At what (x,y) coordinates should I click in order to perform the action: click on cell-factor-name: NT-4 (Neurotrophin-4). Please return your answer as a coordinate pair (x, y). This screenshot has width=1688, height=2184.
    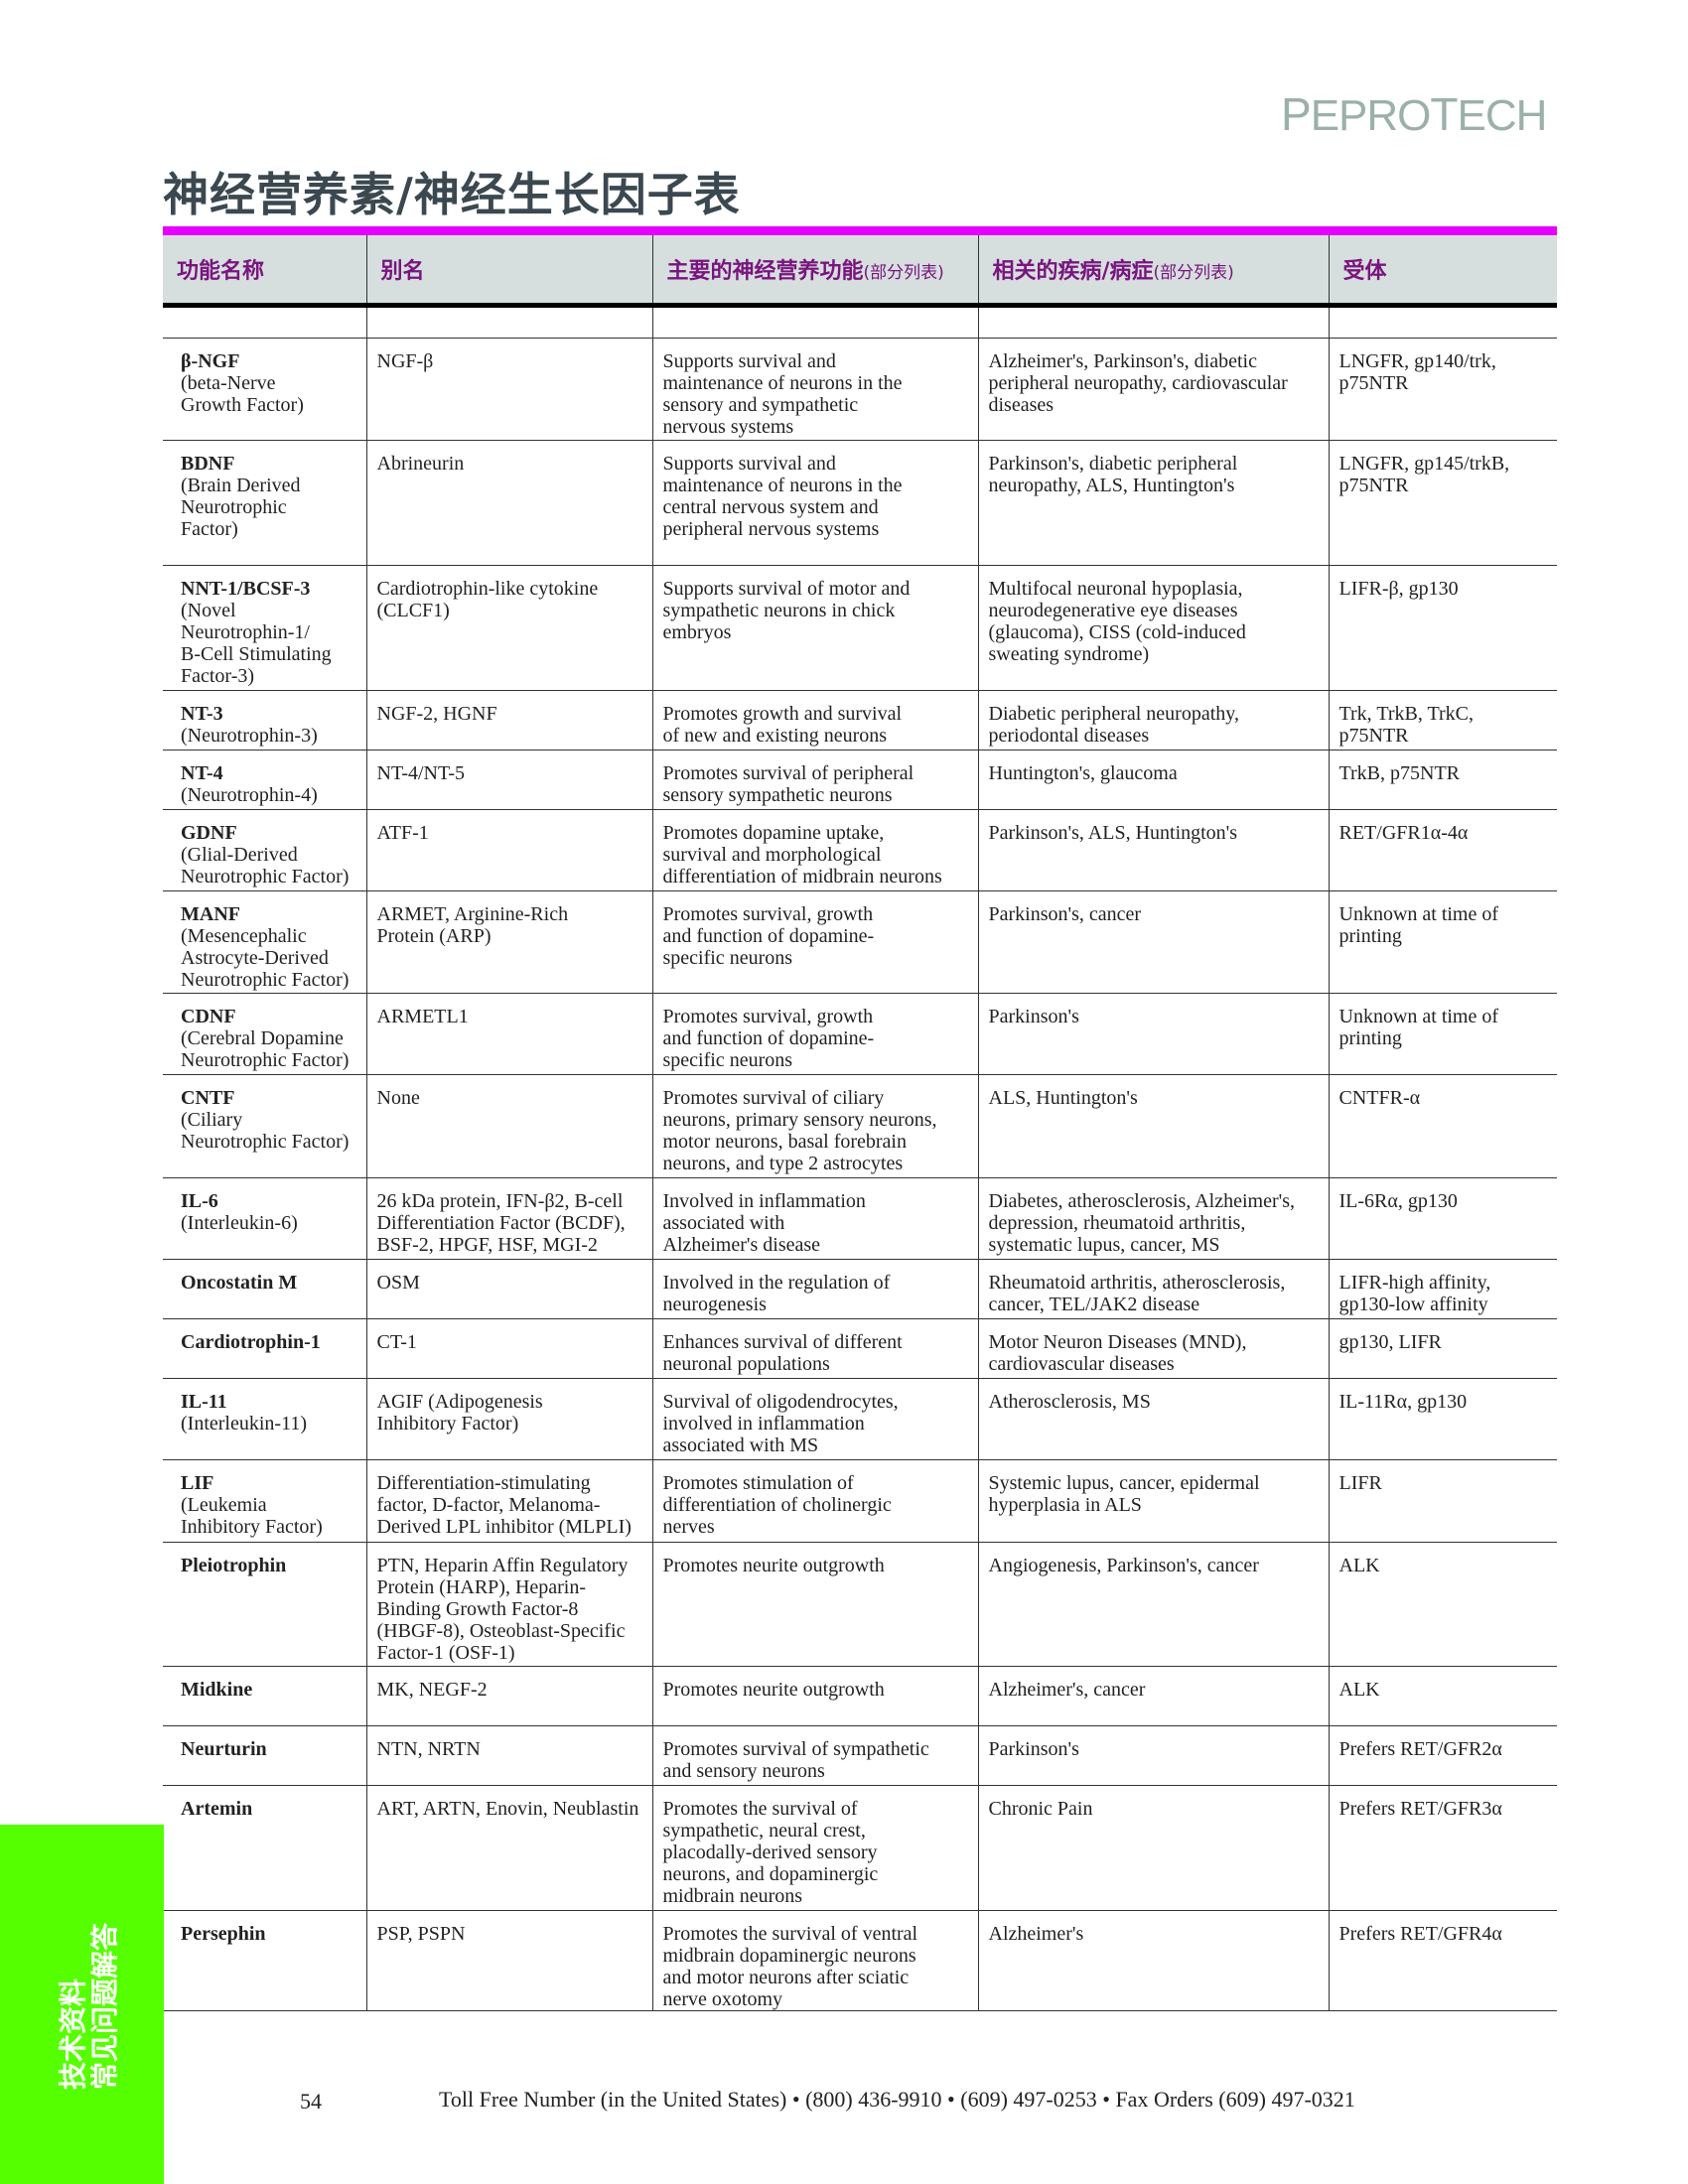
    Looking at the image, I should click on (264, 780).